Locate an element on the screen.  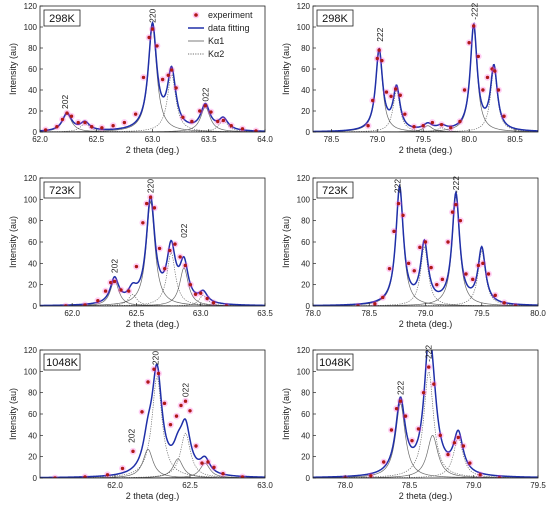
peak-label: 022 is located at coordinates (186, 390).